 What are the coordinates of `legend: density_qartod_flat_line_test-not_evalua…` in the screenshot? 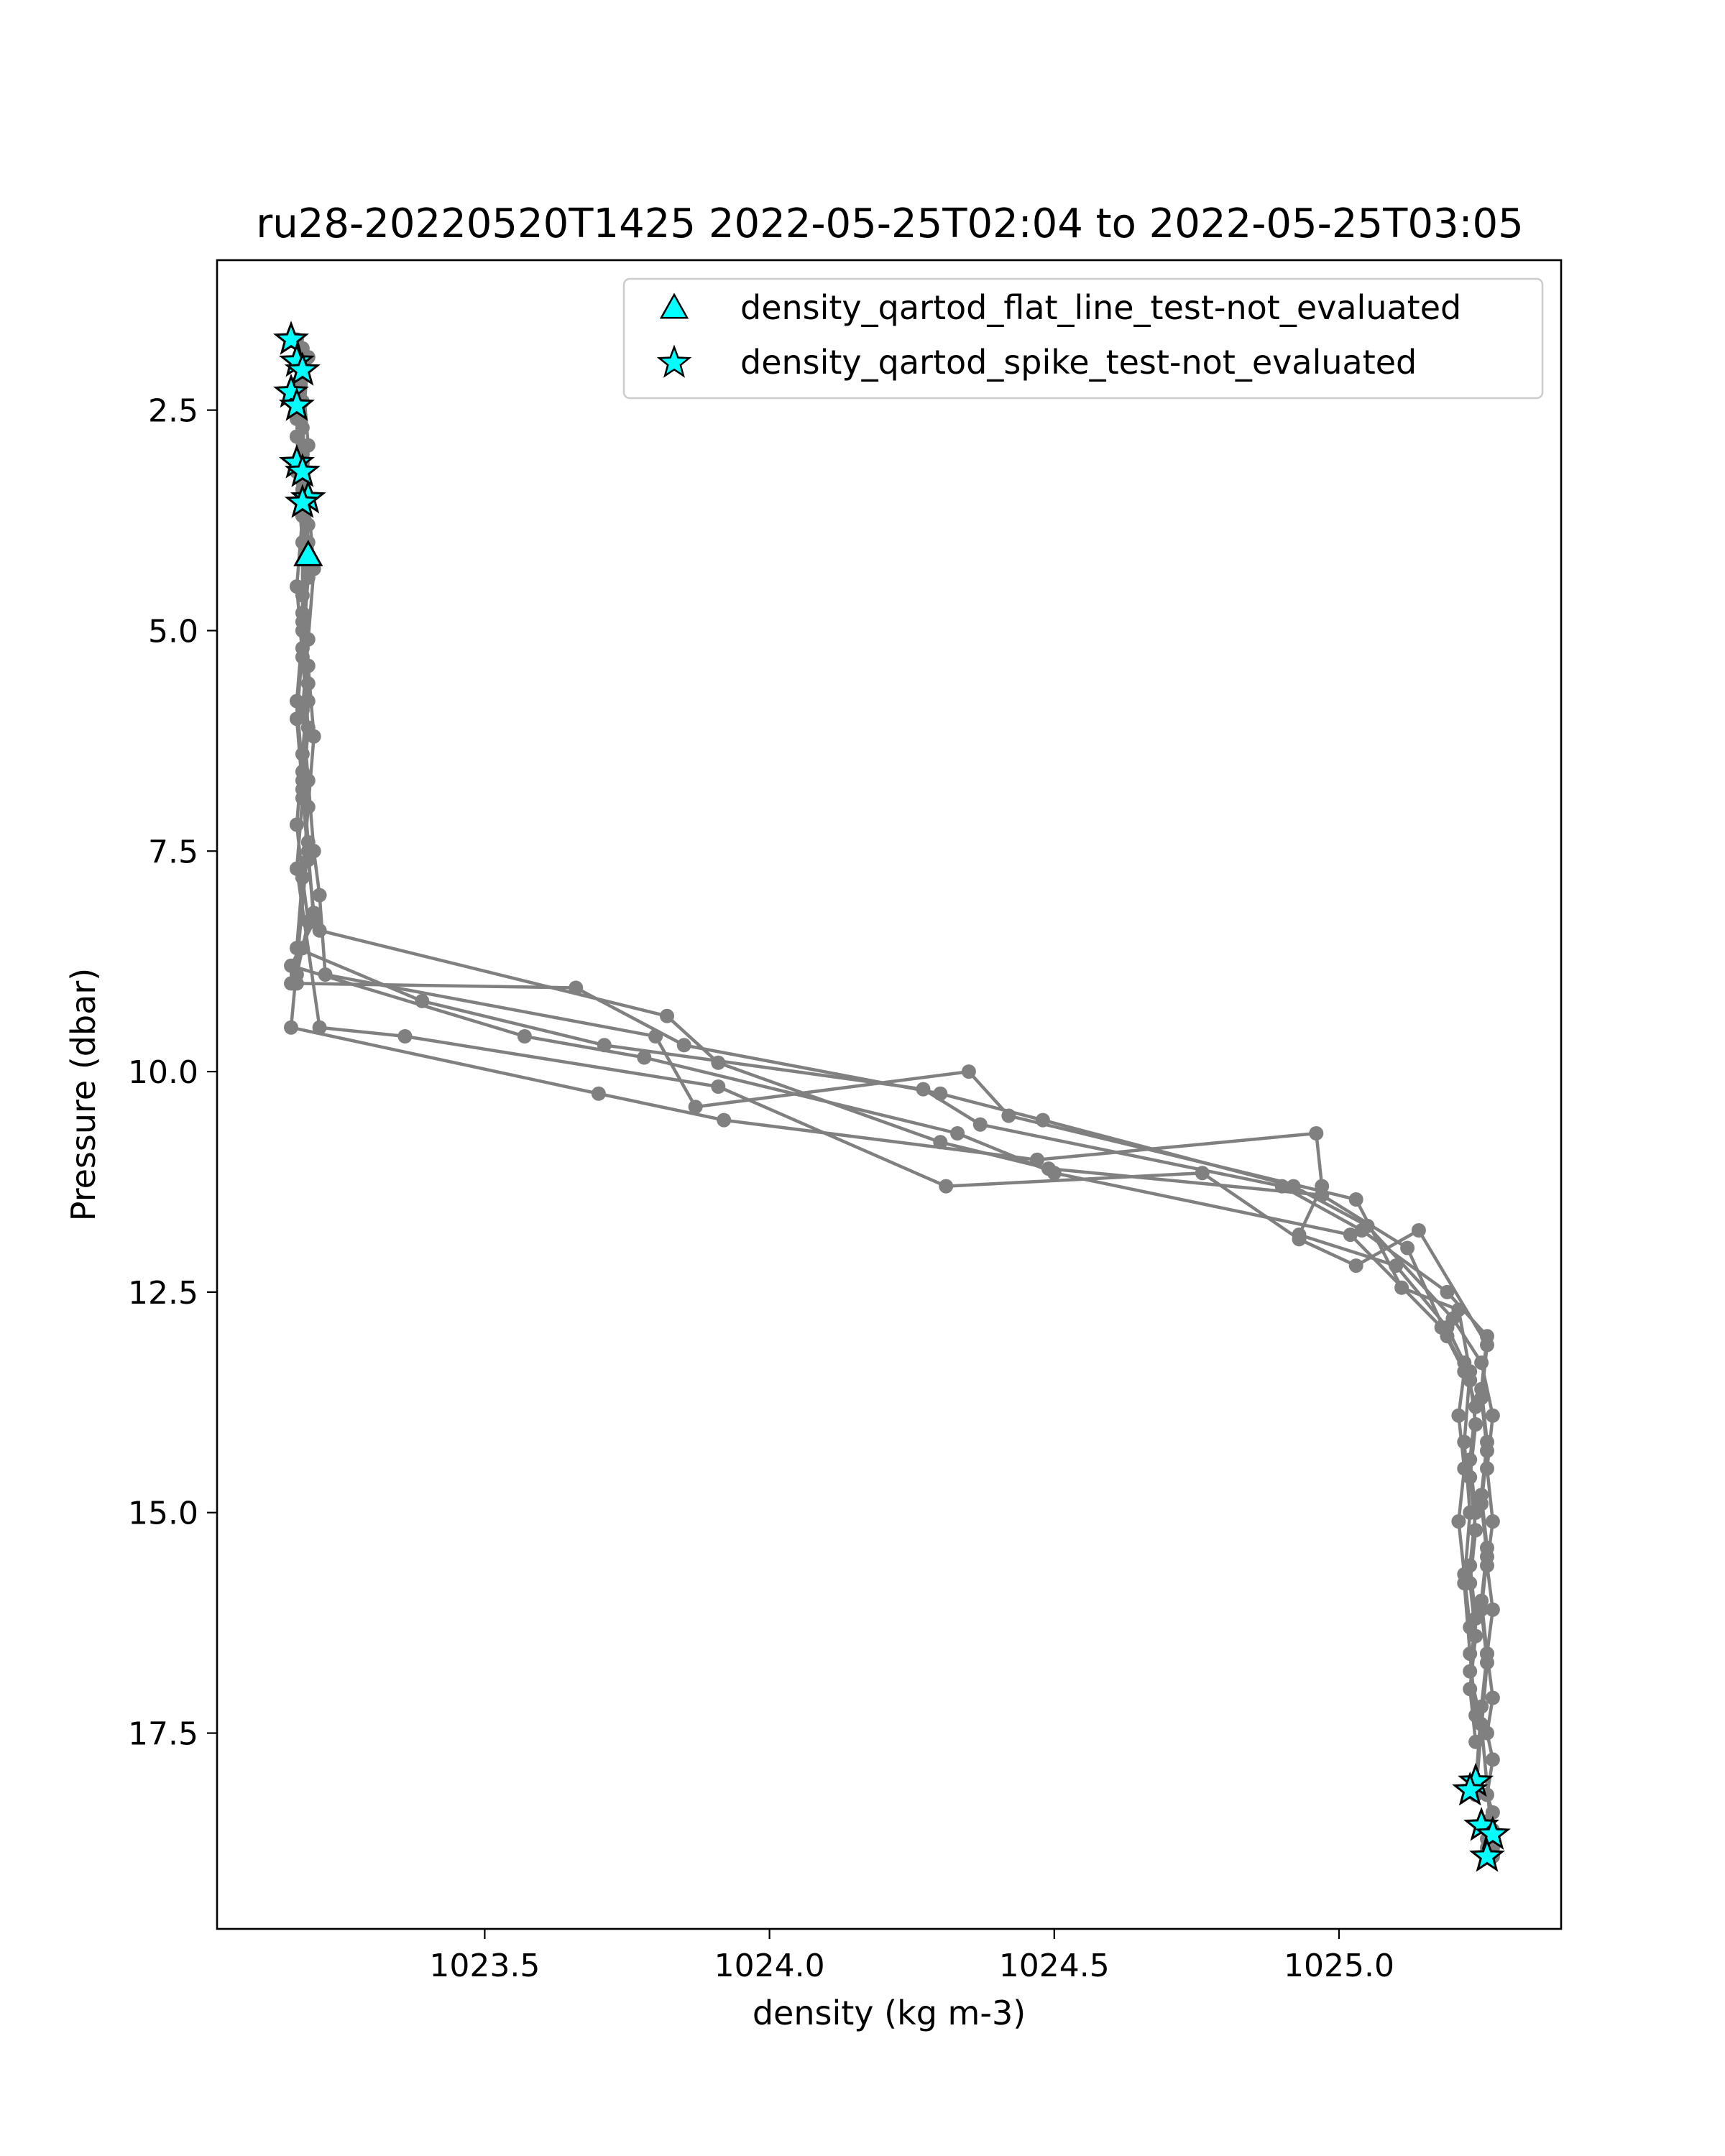 It's located at (1083, 338).